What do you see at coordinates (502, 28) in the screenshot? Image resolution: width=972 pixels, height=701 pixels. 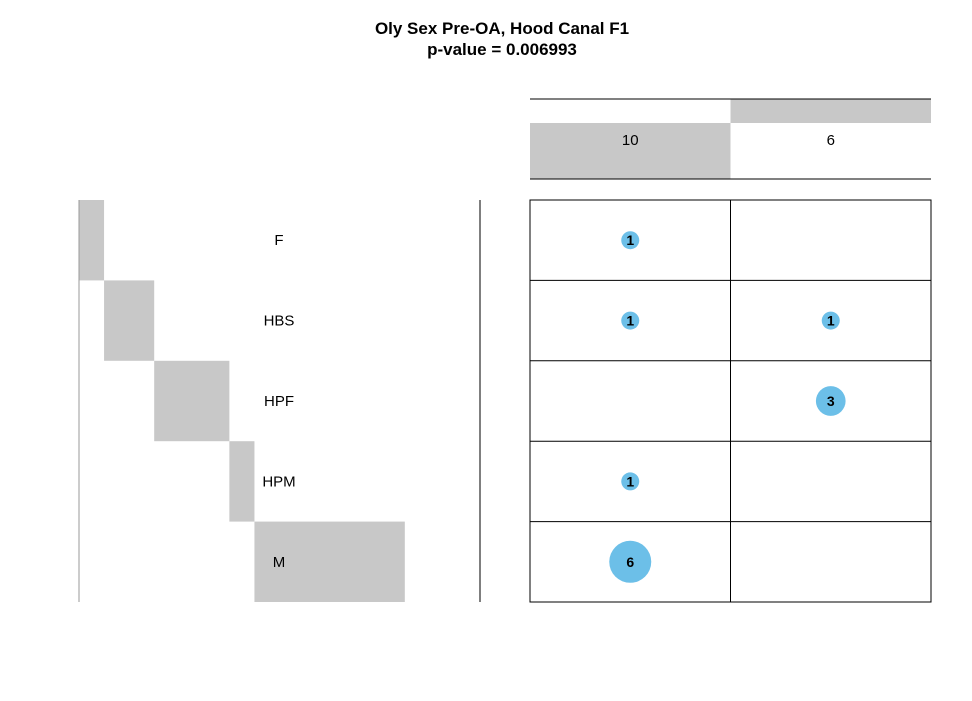 I see `chart-title-text: Oly Sex Pre-OA, Hood Canal F1` at bounding box center [502, 28].